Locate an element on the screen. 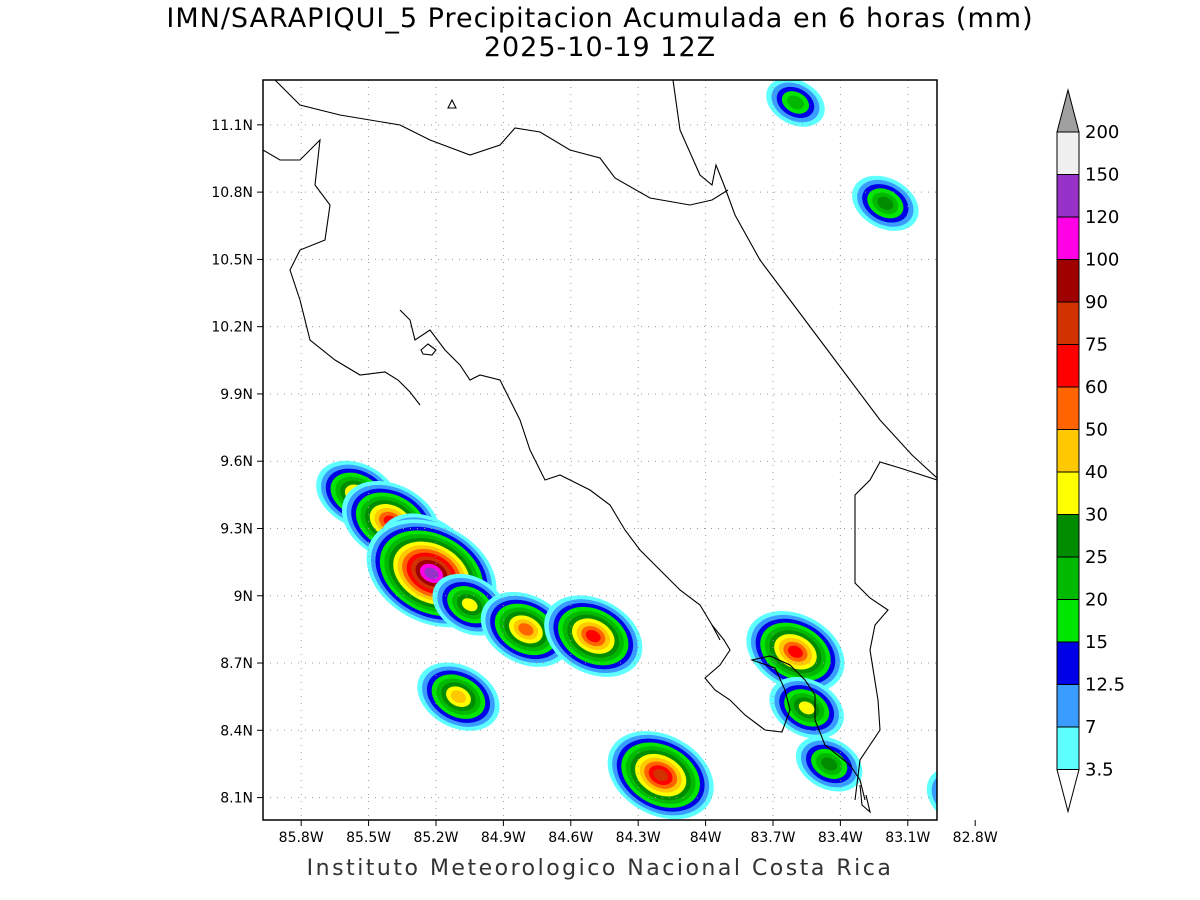  colorbar-under-triangle is located at coordinates (1068, 791).